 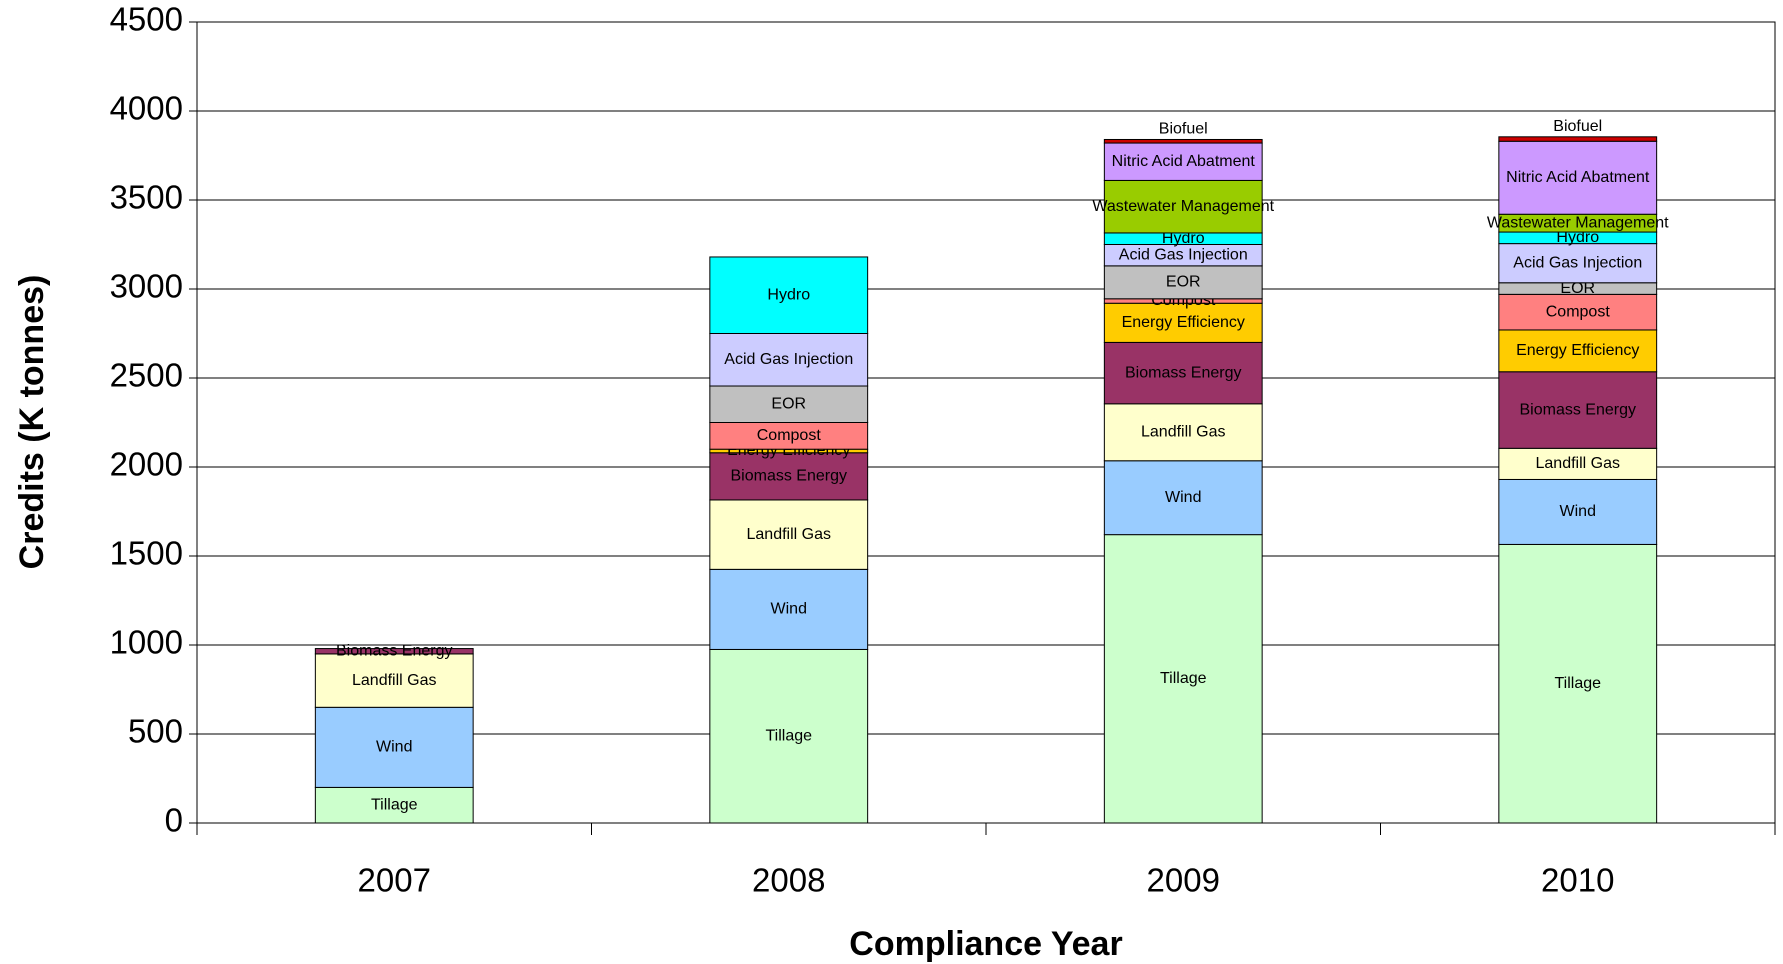 I want to click on y-tick-label: 3500, so click(x=146, y=197).